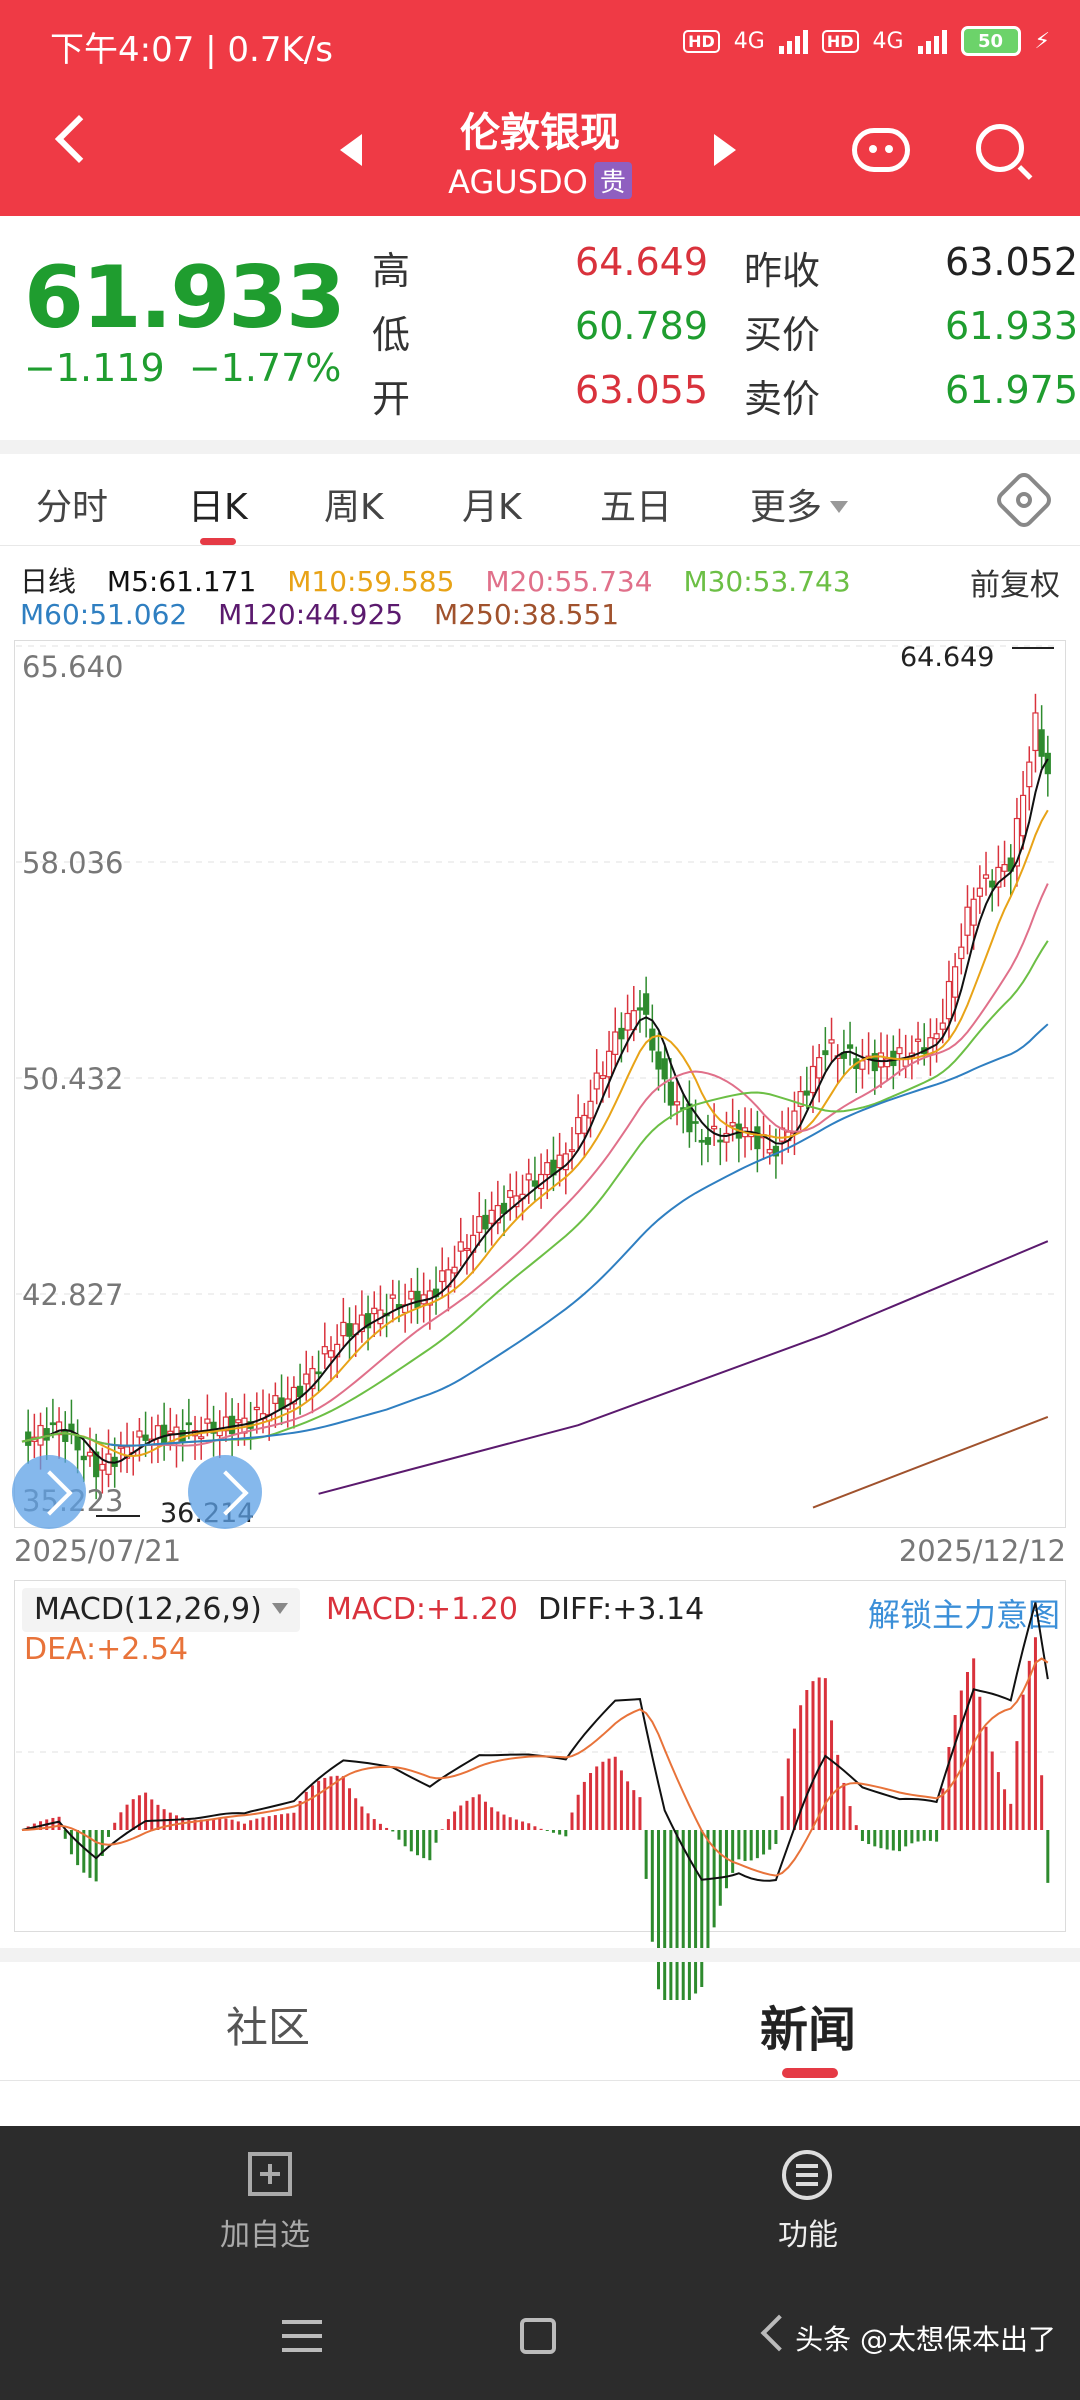  Describe the element at coordinates (104, 614) in the screenshot. I see `ma60-value: M60:51.062` at that location.